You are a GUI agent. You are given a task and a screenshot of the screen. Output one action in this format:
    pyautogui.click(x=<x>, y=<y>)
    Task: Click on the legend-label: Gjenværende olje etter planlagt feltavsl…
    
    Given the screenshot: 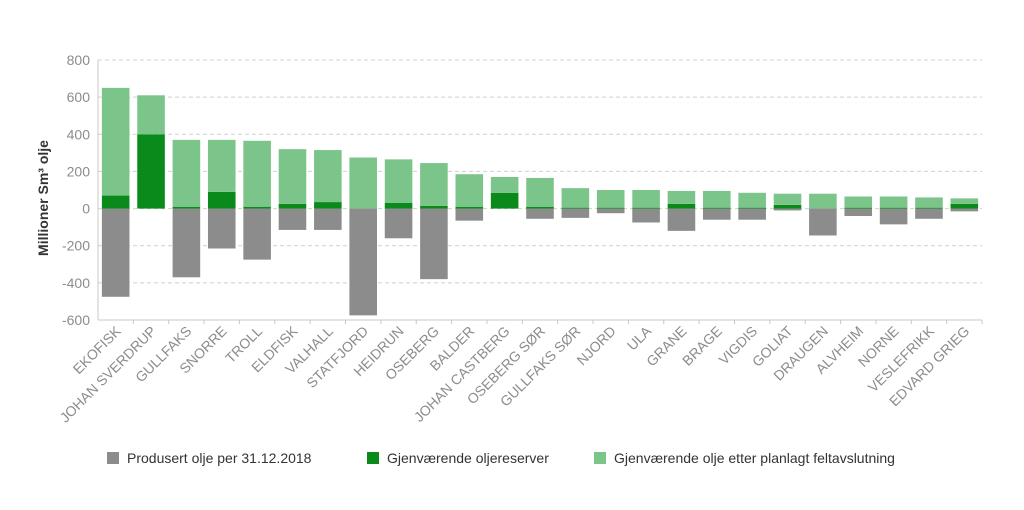 What is the action you would take?
    pyautogui.click(x=754, y=458)
    